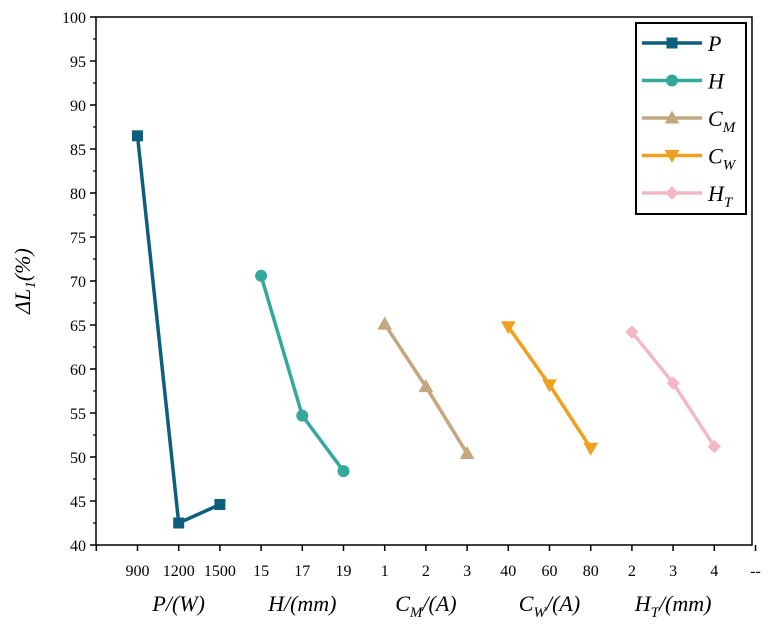 The image size is (769, 627). What do you see at coordinates (722, 121) in the screenshot?
I see `legend-label: CM` at bounding box center [722, 121].